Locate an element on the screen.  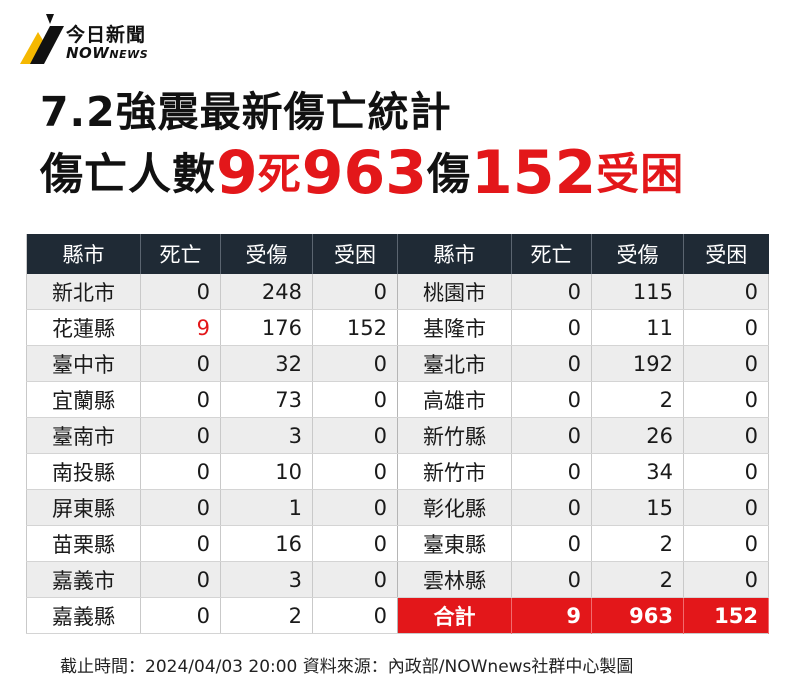
cell-right-injured: 15 is located at coordinates (637, 507).